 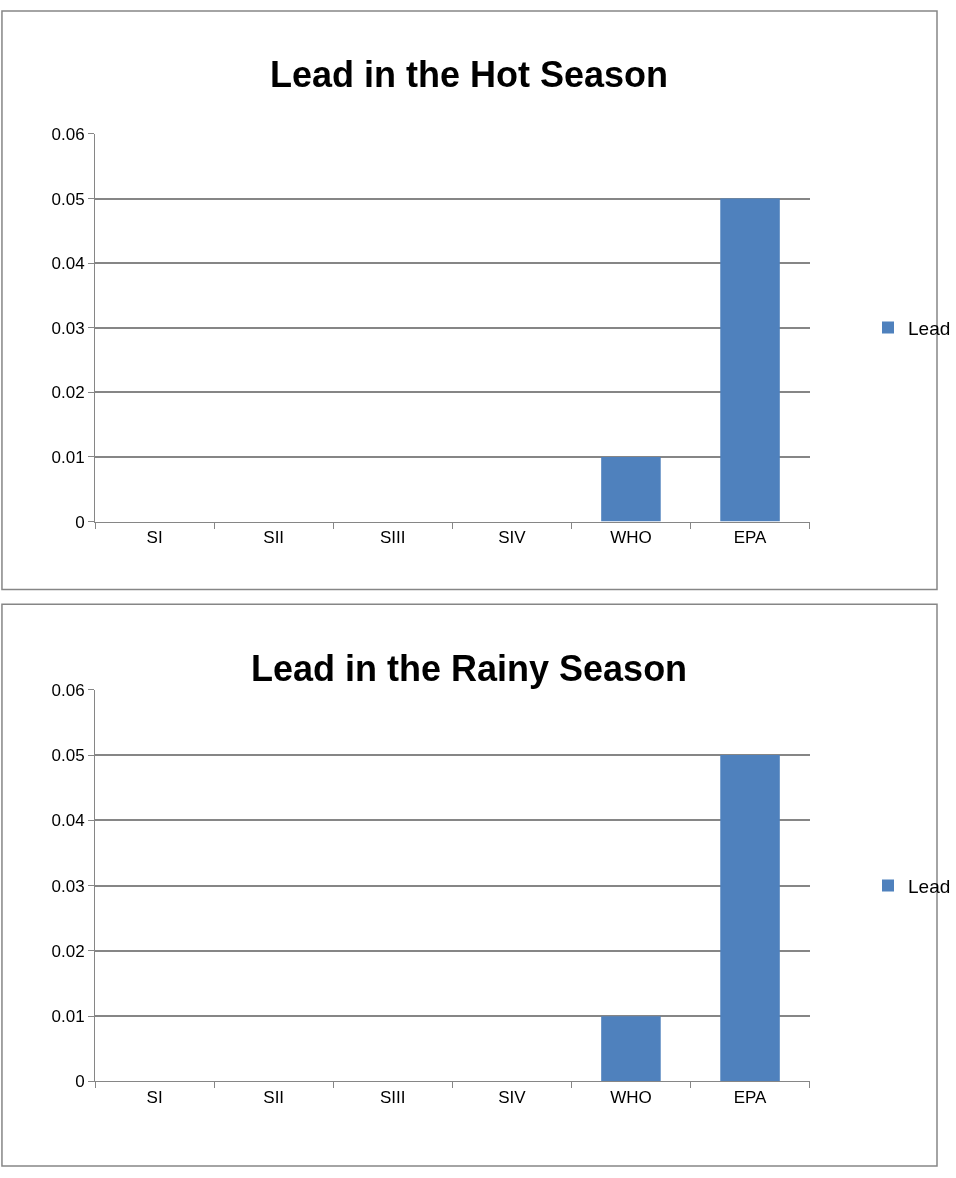 I want to click on chart-title: Lead in the Hot Season, so click(x=469, y=74).